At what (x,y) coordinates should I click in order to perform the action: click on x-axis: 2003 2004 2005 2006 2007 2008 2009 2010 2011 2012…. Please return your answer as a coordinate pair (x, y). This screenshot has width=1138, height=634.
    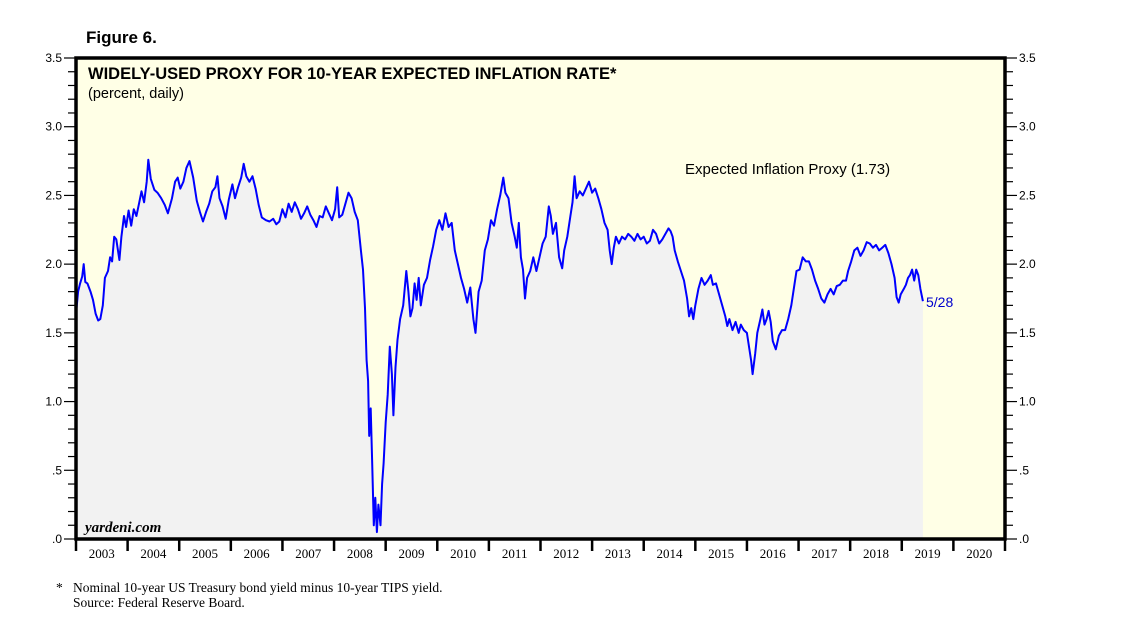
    Looking at the image, I should click on (540, 550).